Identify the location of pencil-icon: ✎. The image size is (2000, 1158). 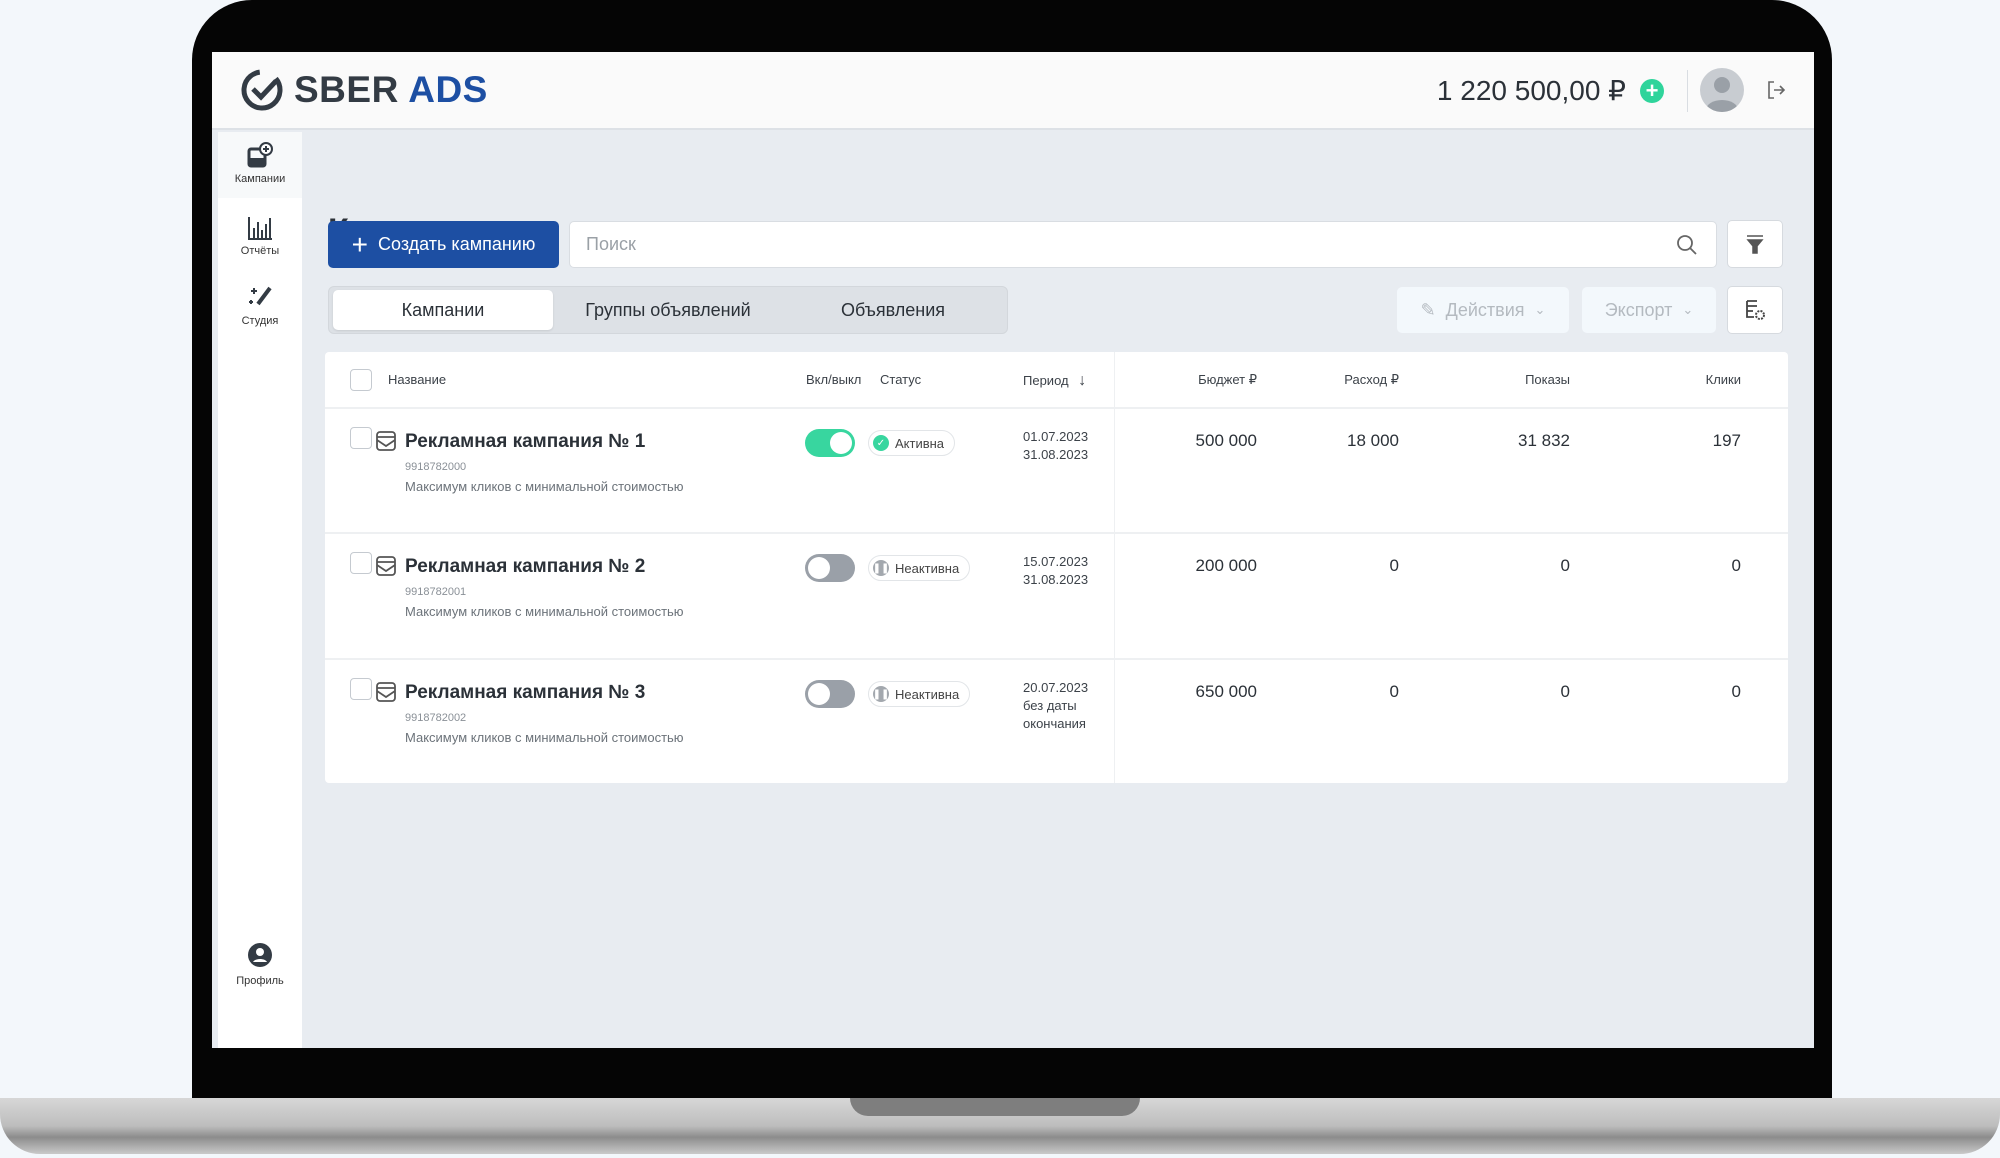
(1428, 309).